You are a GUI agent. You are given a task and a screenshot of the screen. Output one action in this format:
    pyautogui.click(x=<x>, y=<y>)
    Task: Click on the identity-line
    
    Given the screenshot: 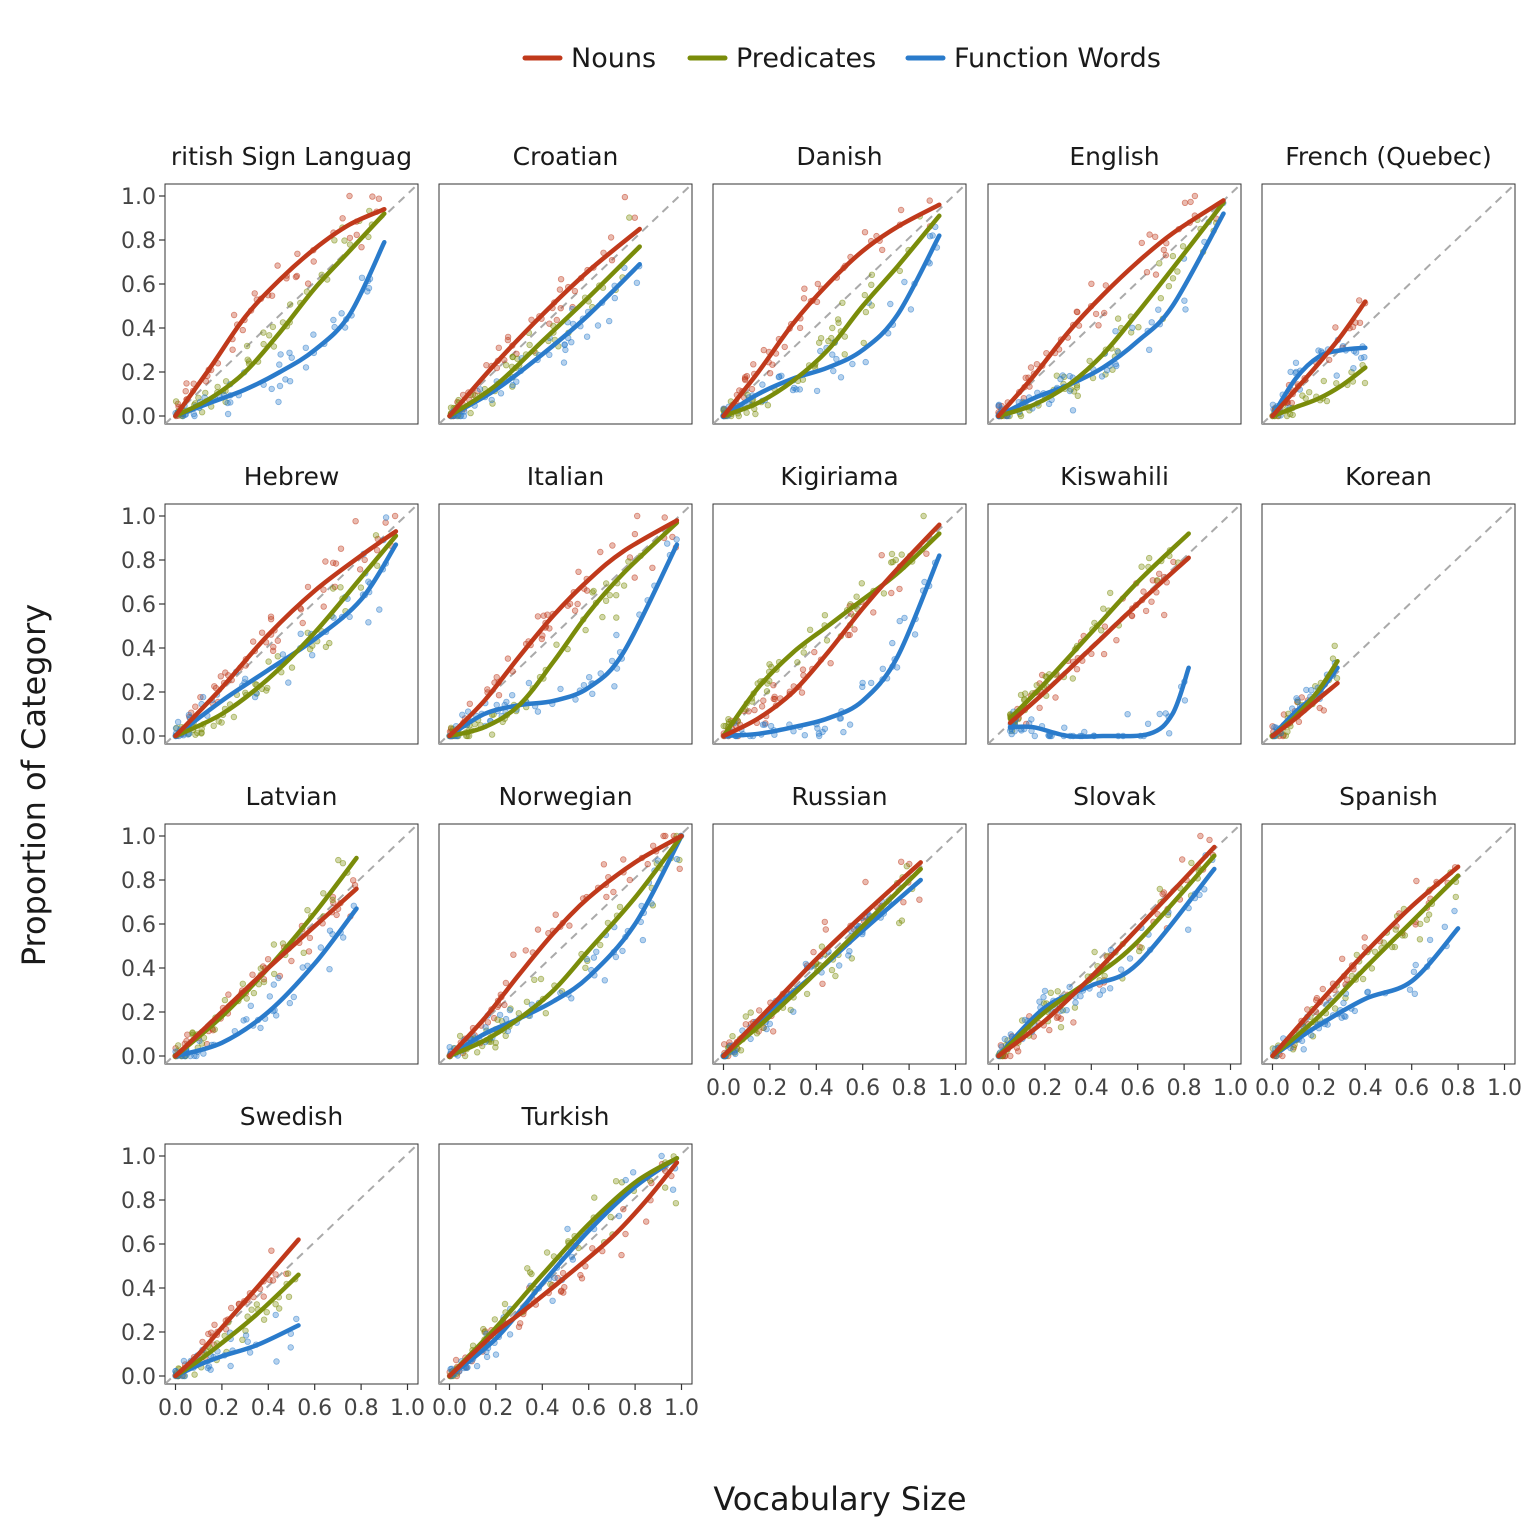 What is the action you would take?
    pyautogui.click(x=839, y=624)
    